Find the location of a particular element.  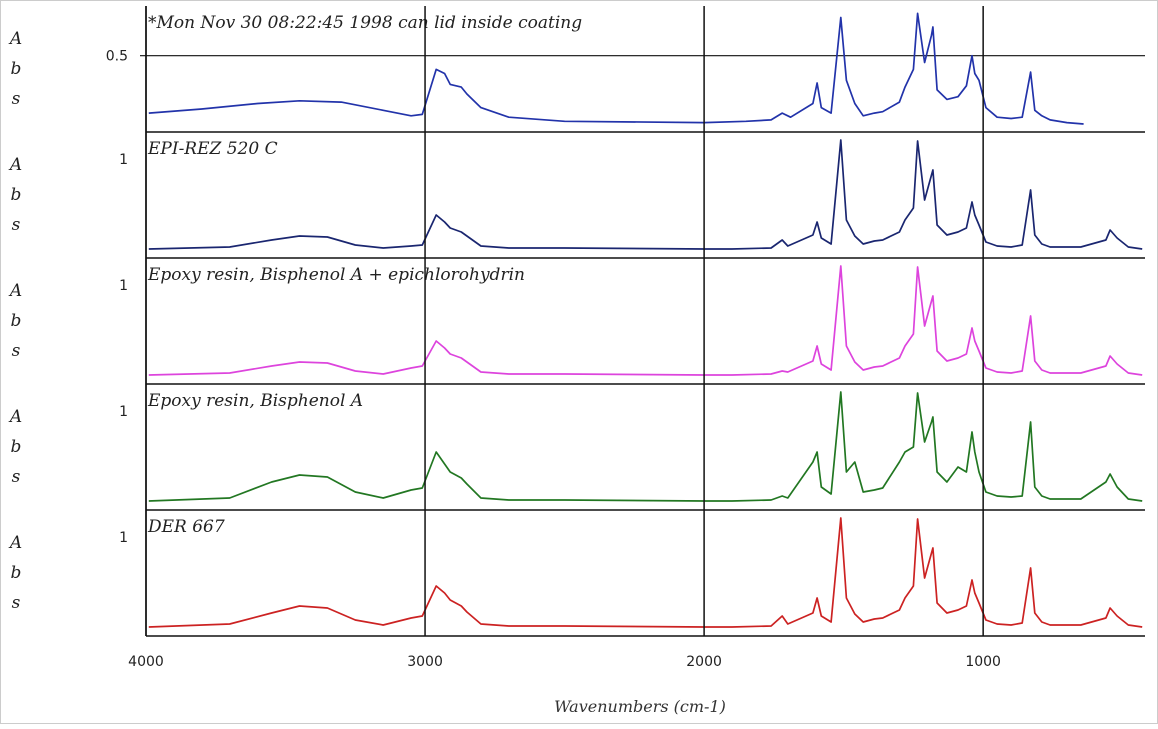

x-tick-label-1000: 1000 is located at coordinates (983, 662).